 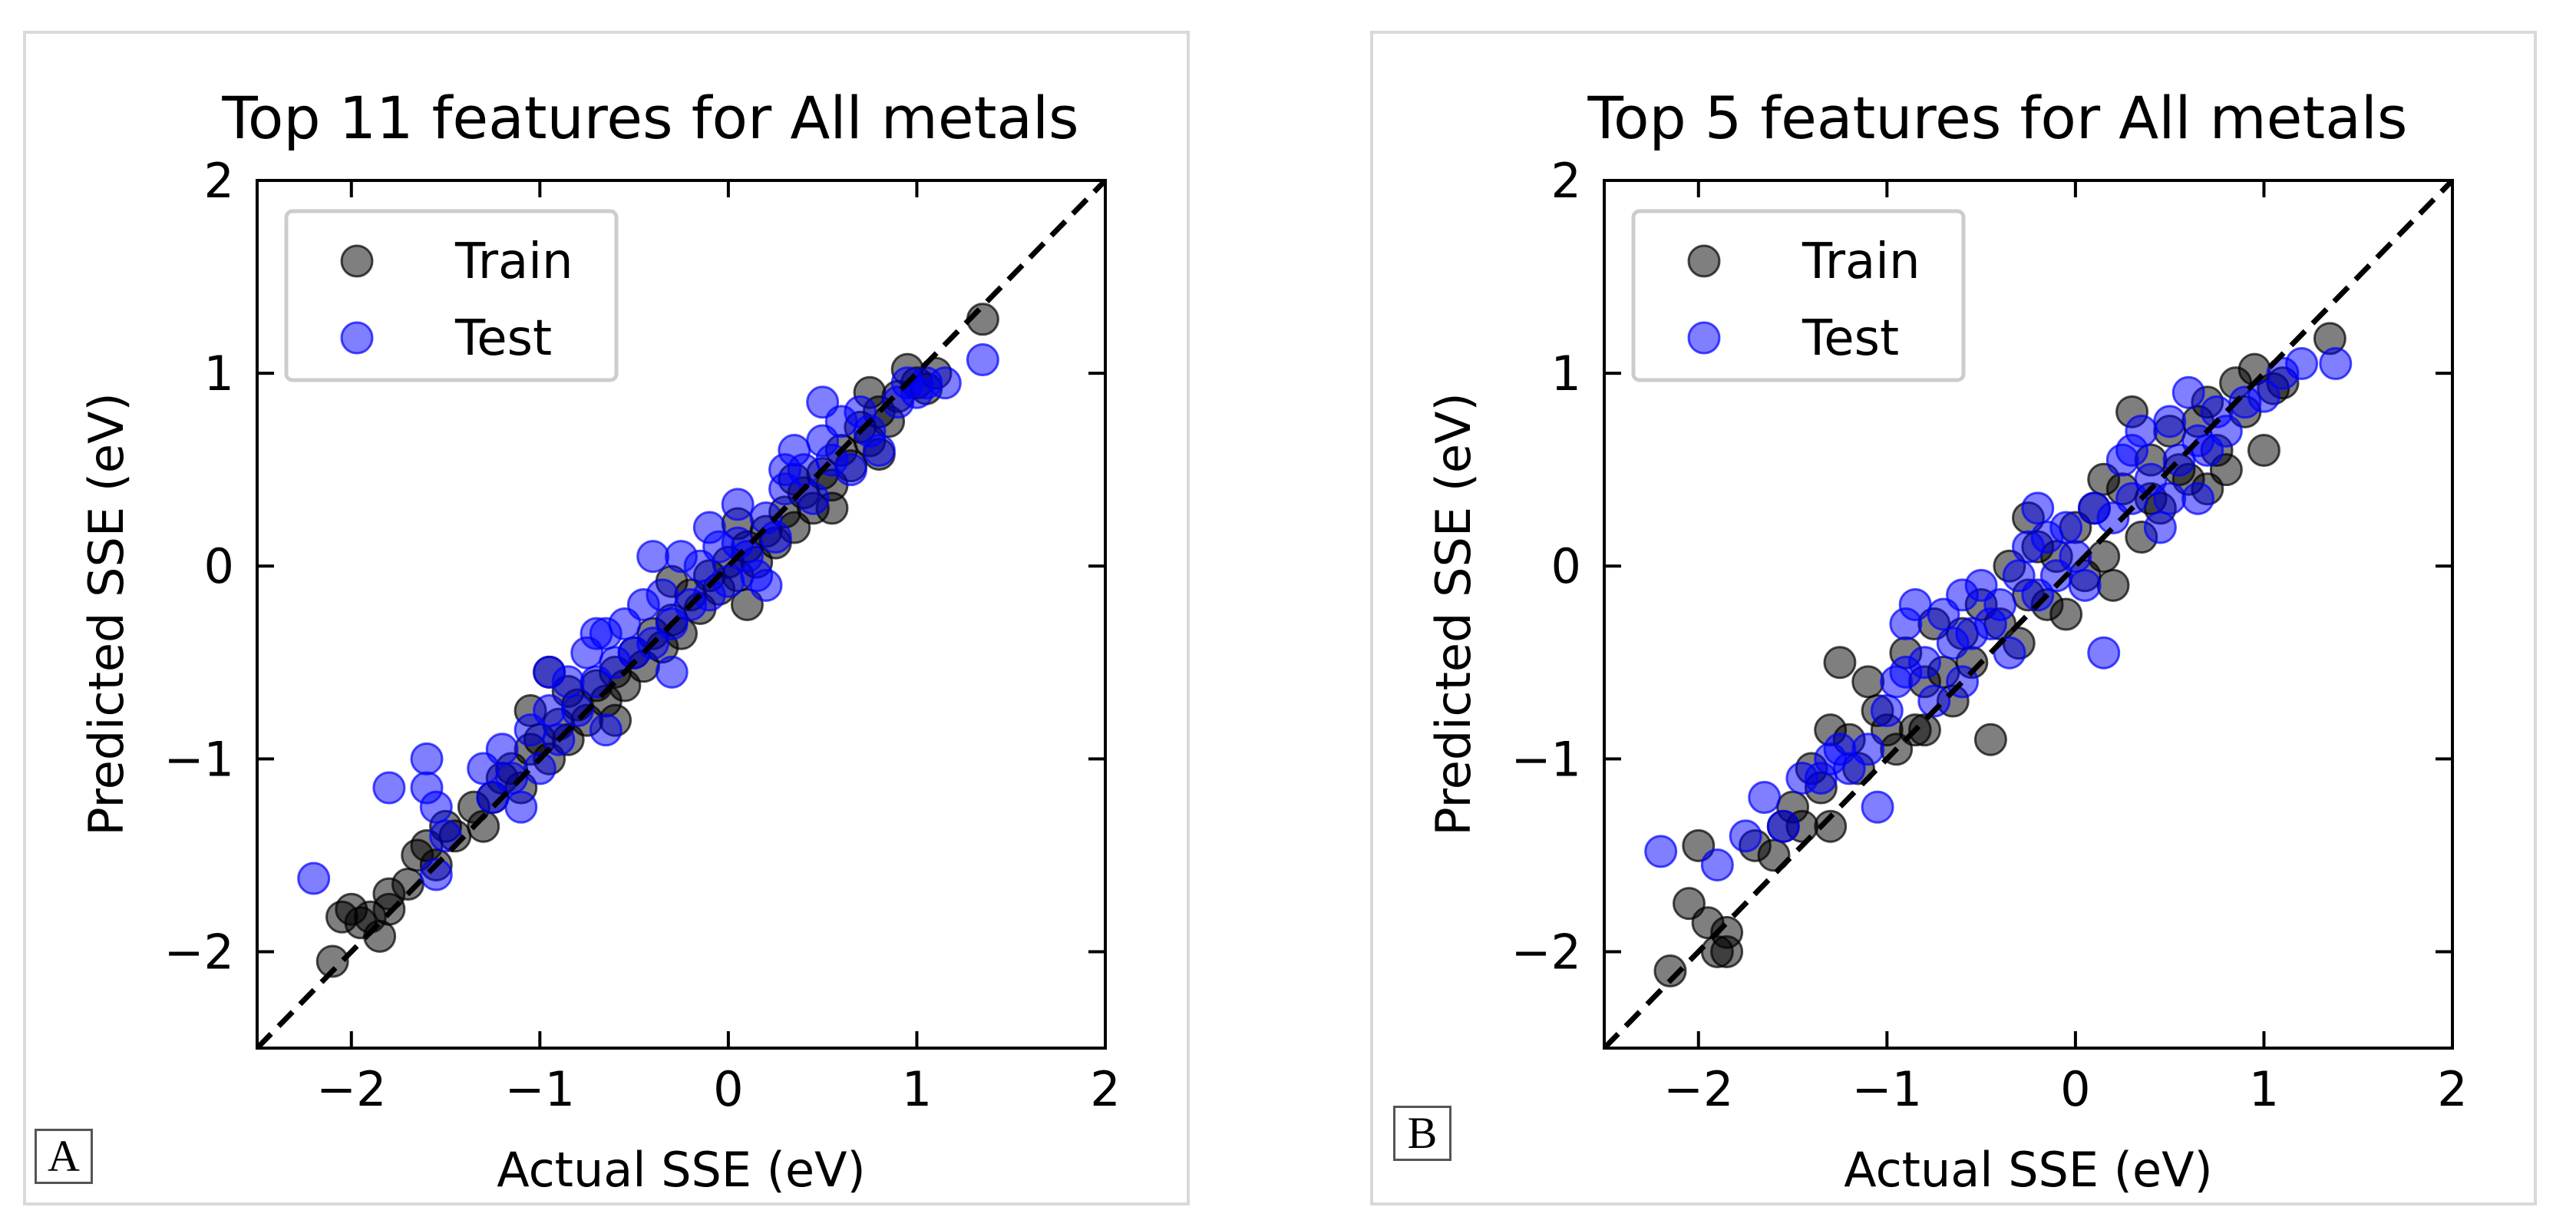 What do you see at coordinates (649, 118) in the screenshot?
I see `chart-title: Top 11 features for All metals` at bounding box center [649, 118].